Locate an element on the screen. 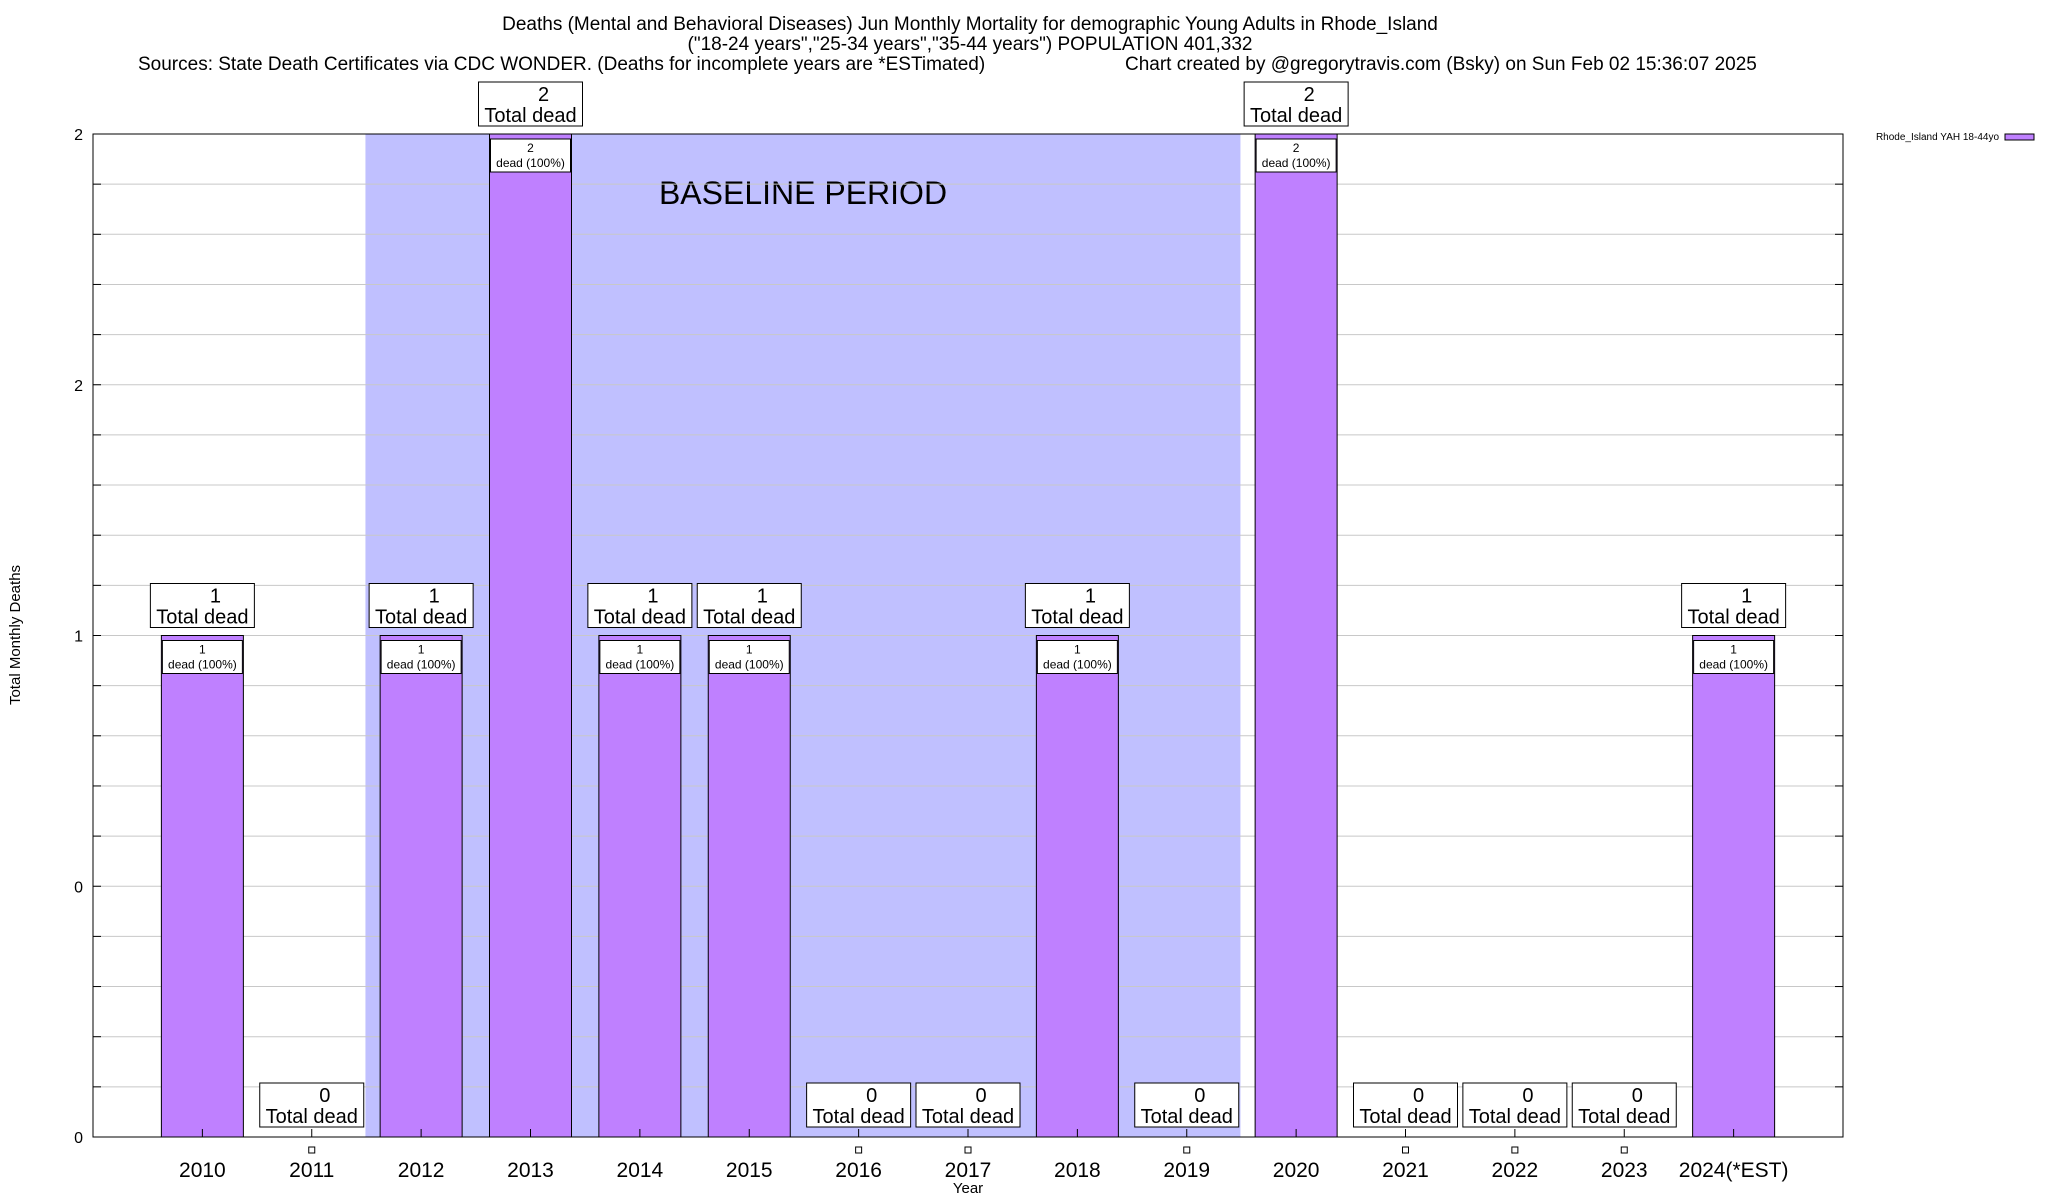  legend: Rhode_Island YAH 18-44yo is located at coordinates (1955, 137).